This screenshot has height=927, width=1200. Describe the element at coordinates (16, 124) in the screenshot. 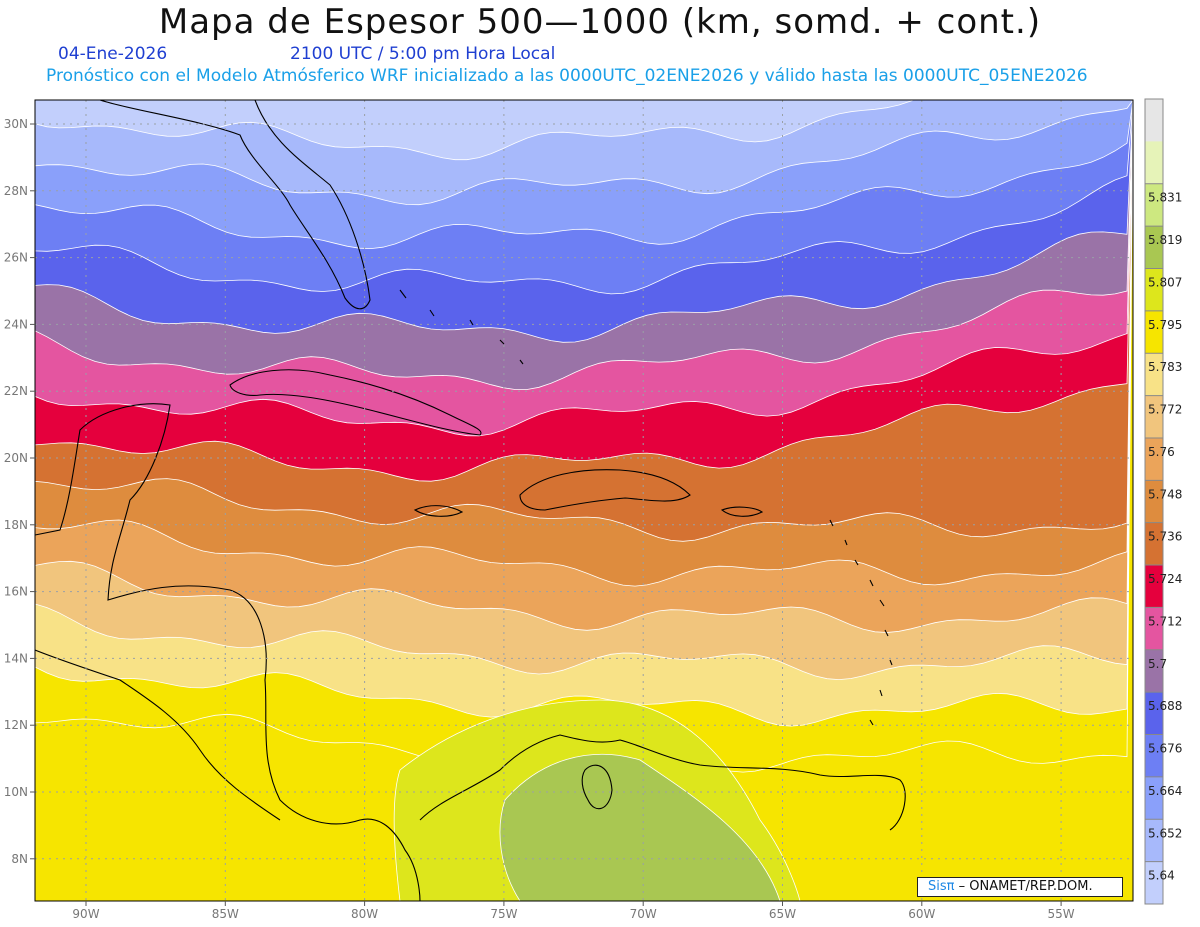

I see `lat-label: 30N` at that location.